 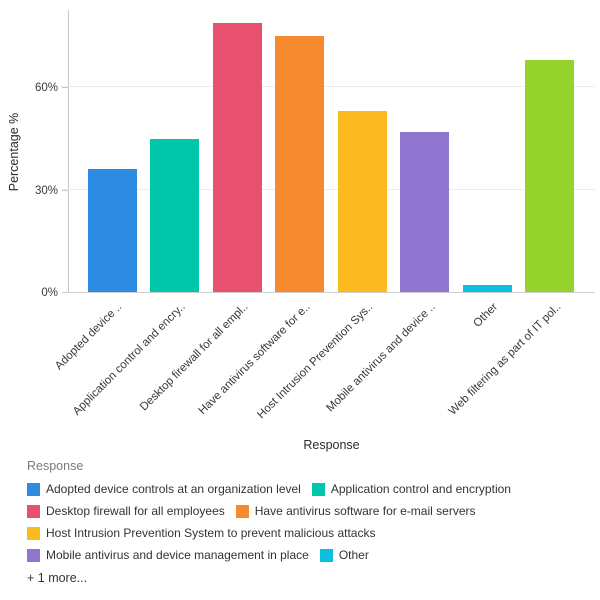 What do you see at coordinates (353, 555) in the screenshot?
I see `legend-item-label: Other` at bounding box center [353, 555].